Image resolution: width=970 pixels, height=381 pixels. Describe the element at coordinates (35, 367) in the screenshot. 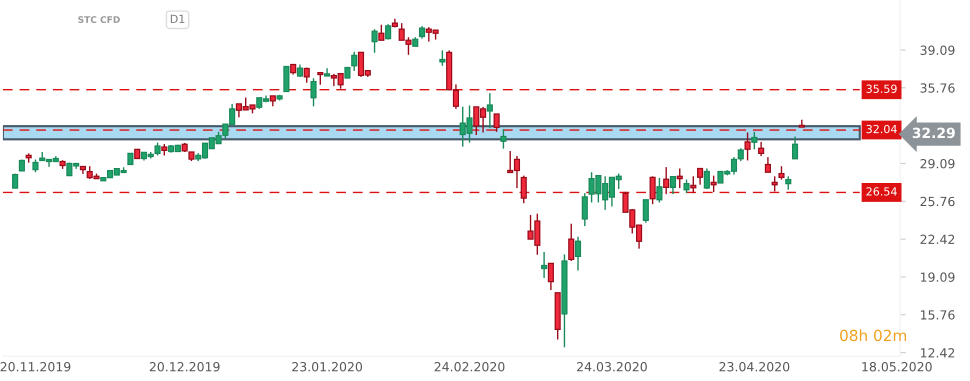

I see `x-tick-label: 20.11.2019` at that location.